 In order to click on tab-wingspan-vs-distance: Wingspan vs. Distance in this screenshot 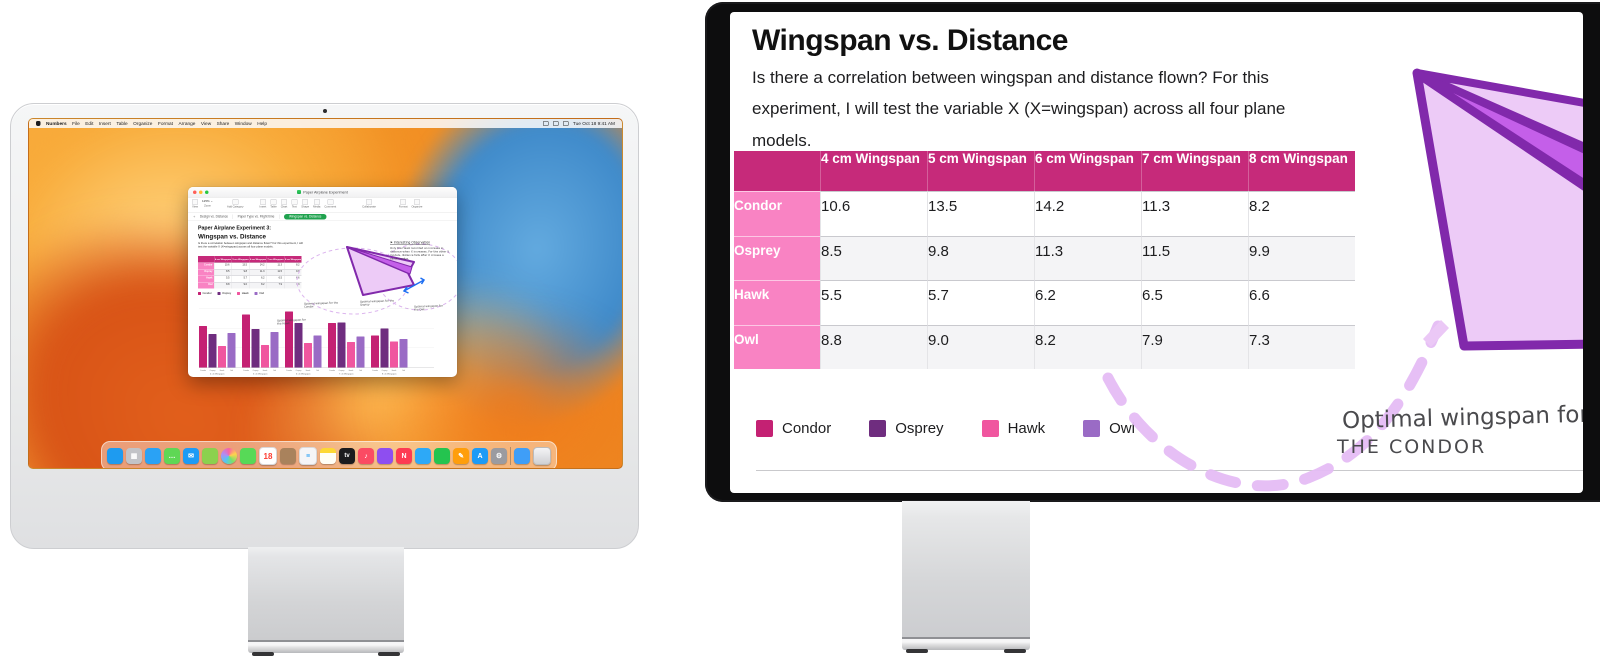, I will do `click(305, 216)`.